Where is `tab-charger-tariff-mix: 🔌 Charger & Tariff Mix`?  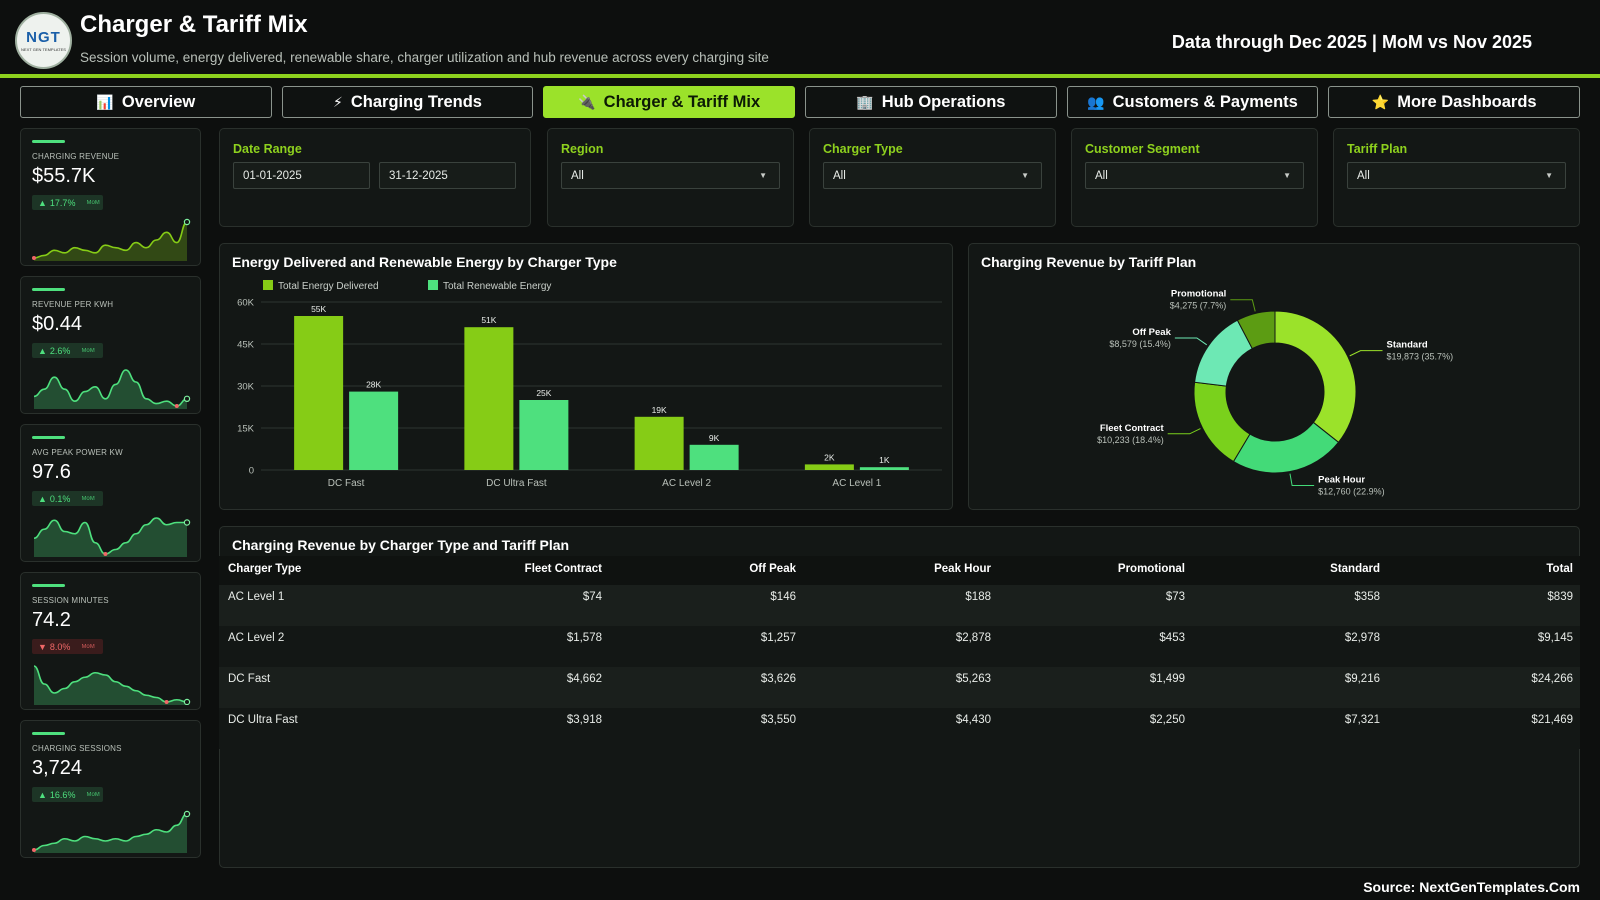 tab-charger-tariff-mix: 🔌 Charger & Tariff Mix is located at coordinates (669, 102).